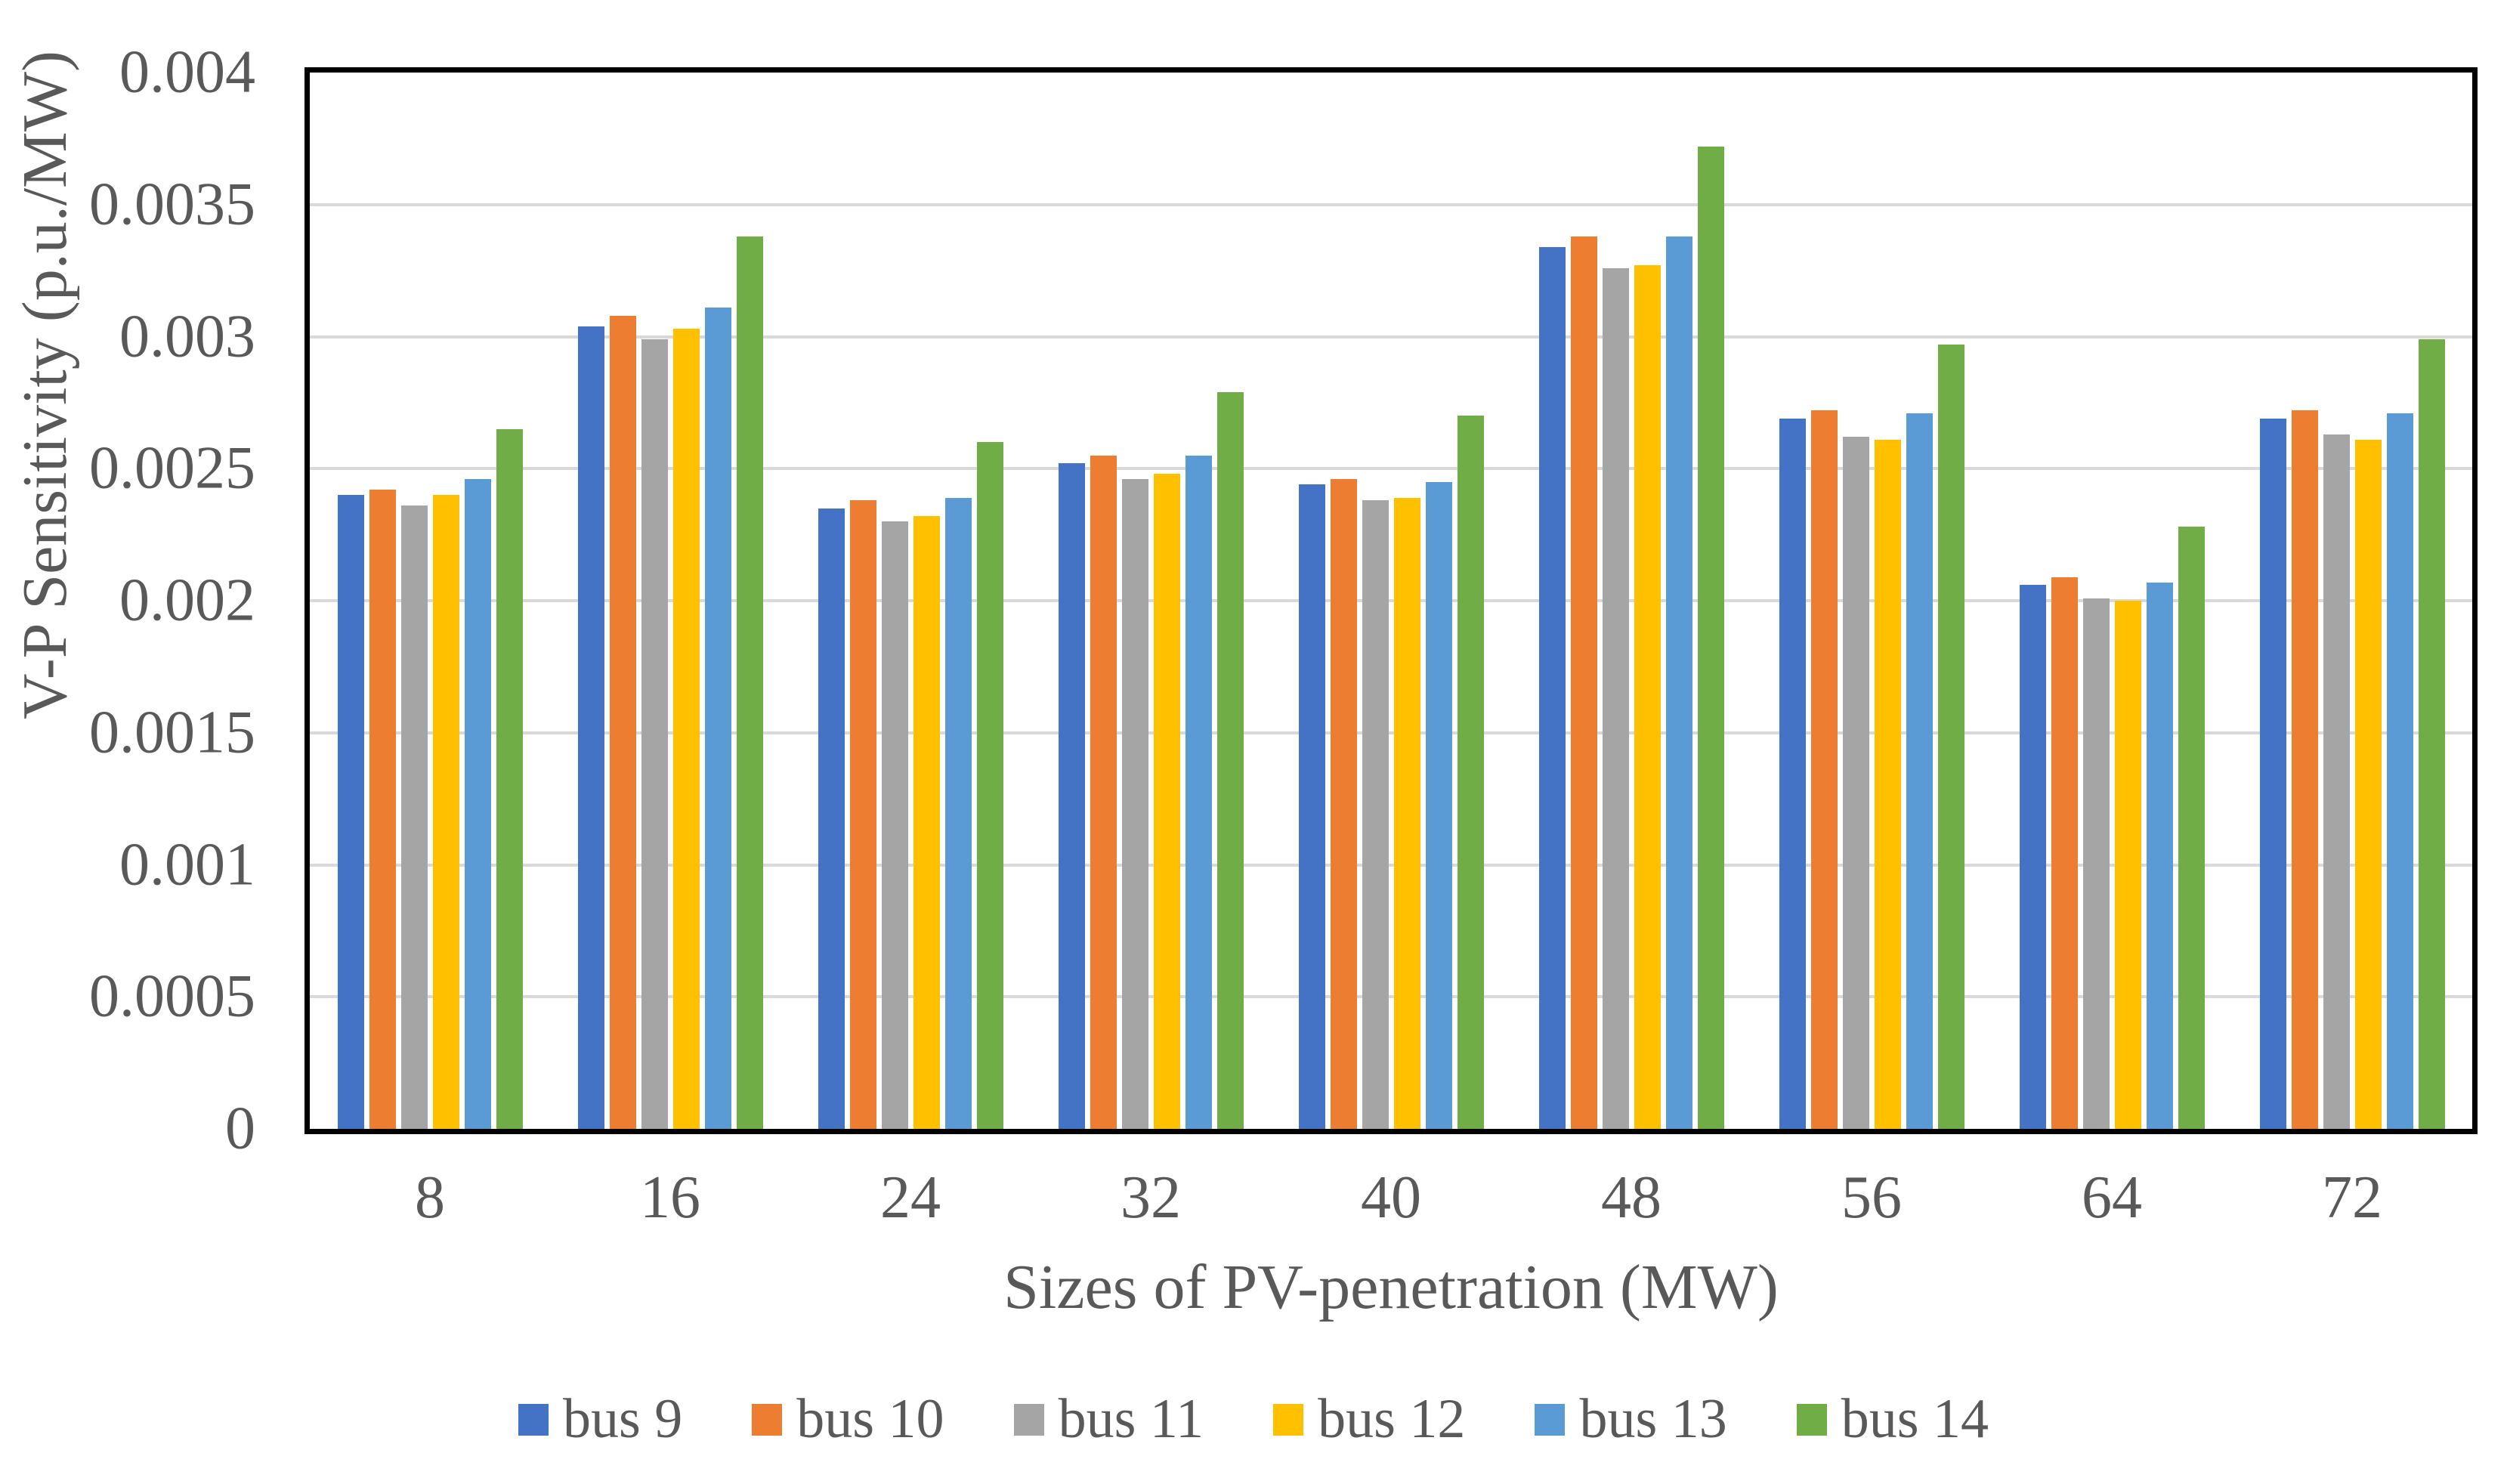  I want to click on legend-item-bus-11: bus 11, so click(1109, 1419).